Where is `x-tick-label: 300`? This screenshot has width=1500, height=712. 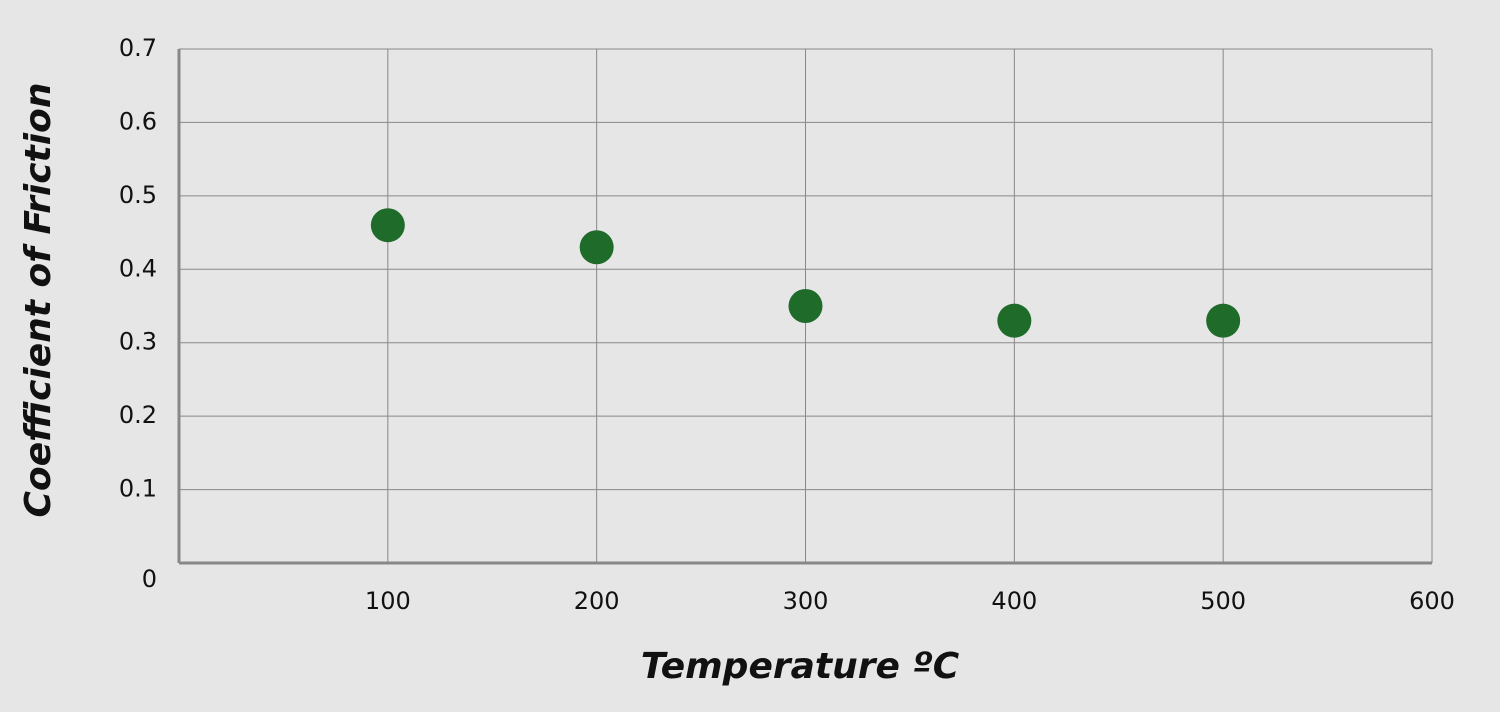 x-tick-label: 300 is located at coordinates (806, 601).